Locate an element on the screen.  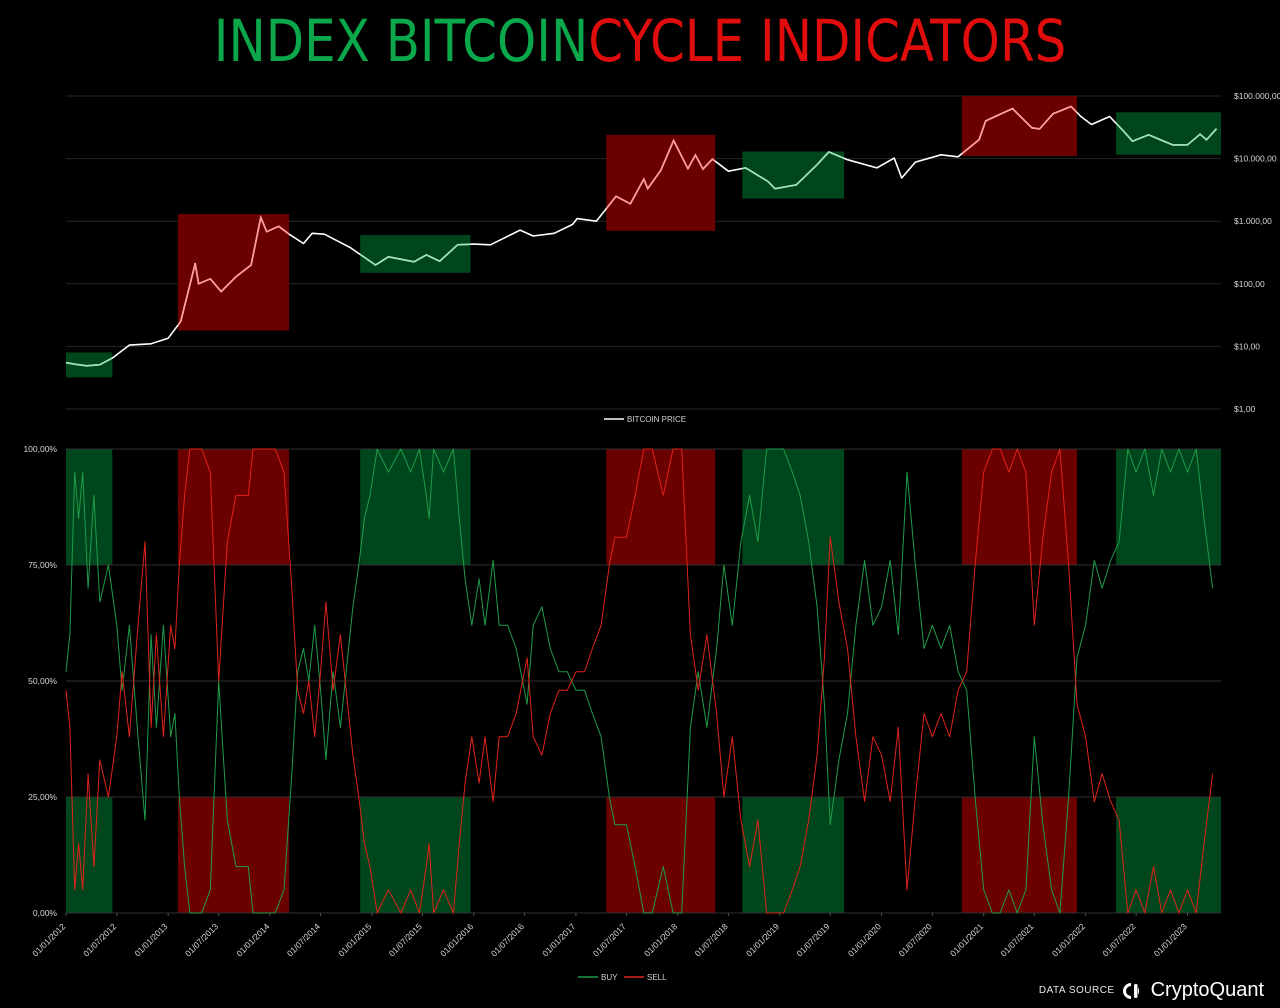
price-y-tick-label: $1.000,00 is located at coordinates (1253, 221).